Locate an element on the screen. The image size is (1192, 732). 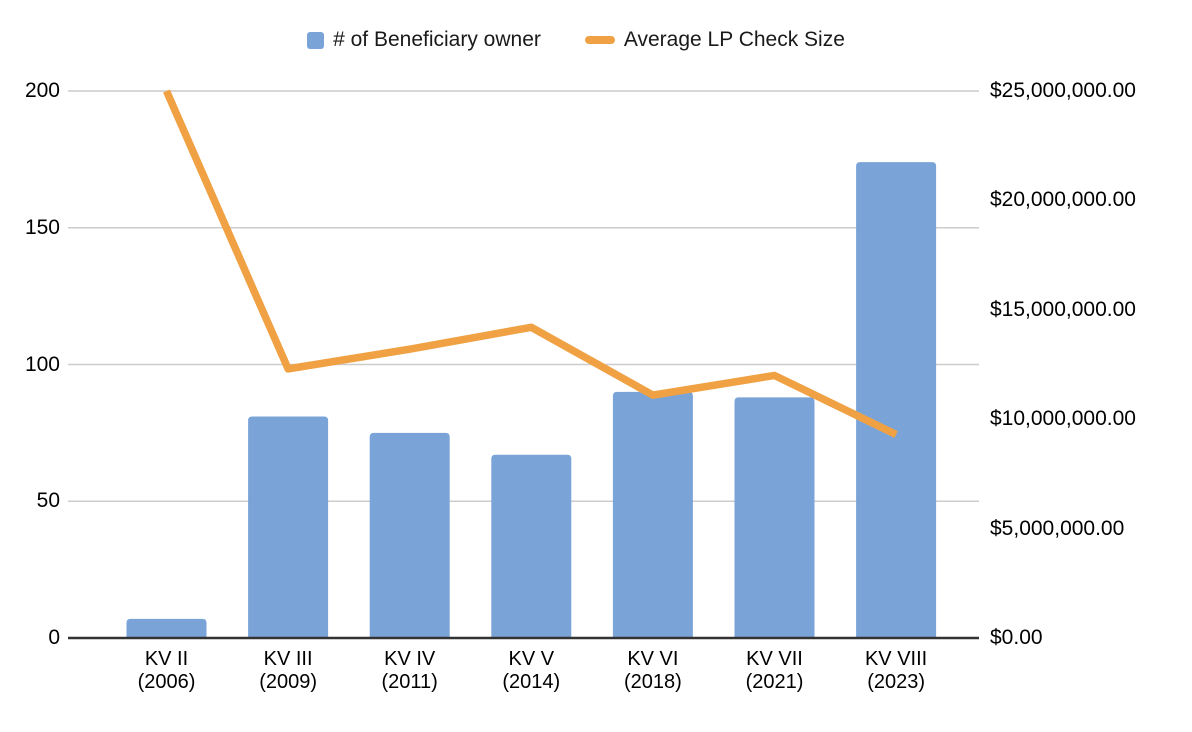
category-name: KV II is located at coordinates (166, 659).